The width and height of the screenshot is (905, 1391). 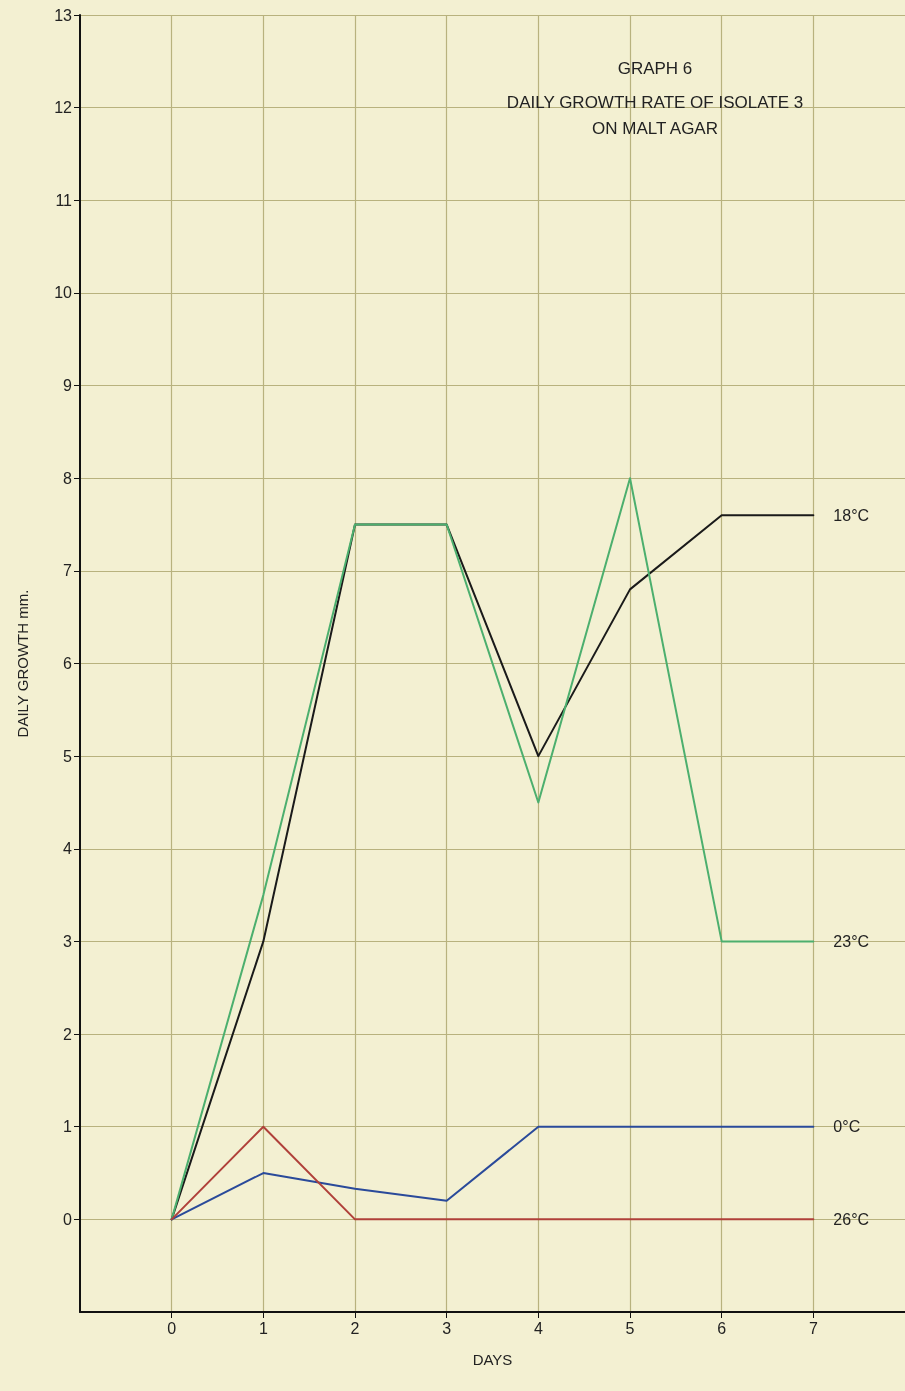 What do you see at coordinates (68, 1127) in the screenshot?
I see `y-tick-label: 1` at bounding box center [68, 1127].